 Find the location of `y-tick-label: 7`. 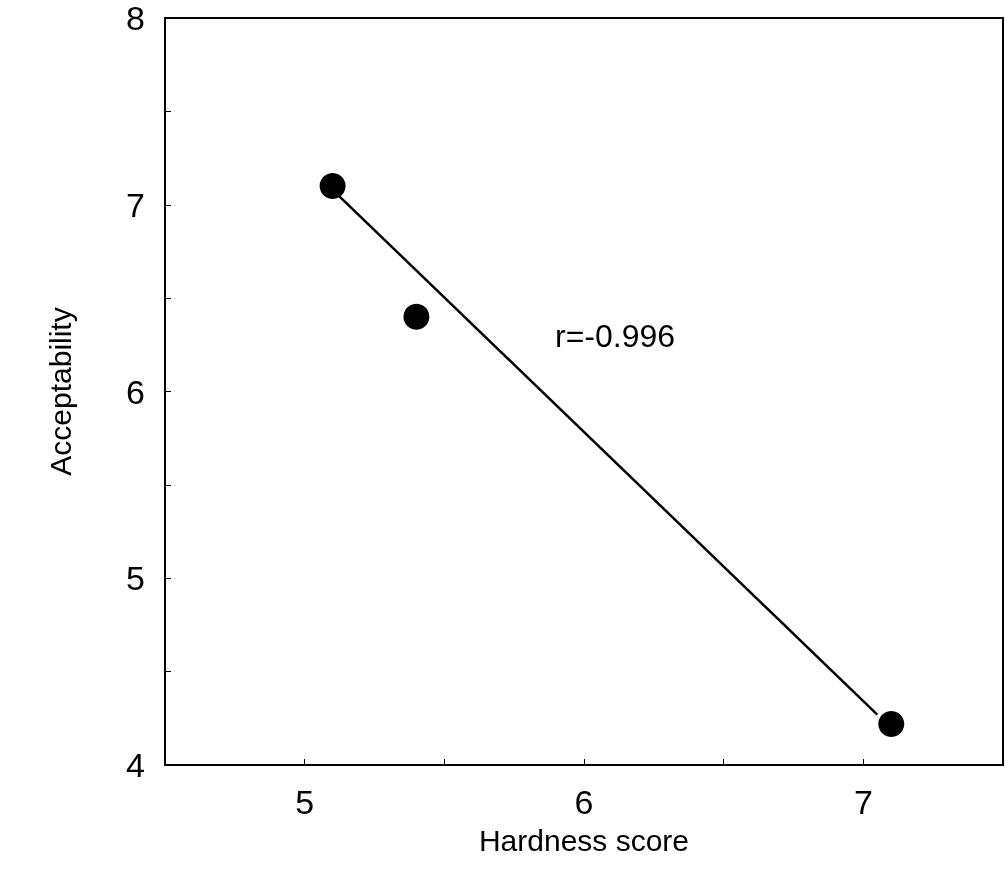

y-tick-label: 7 is located at coordinates (135, 204).